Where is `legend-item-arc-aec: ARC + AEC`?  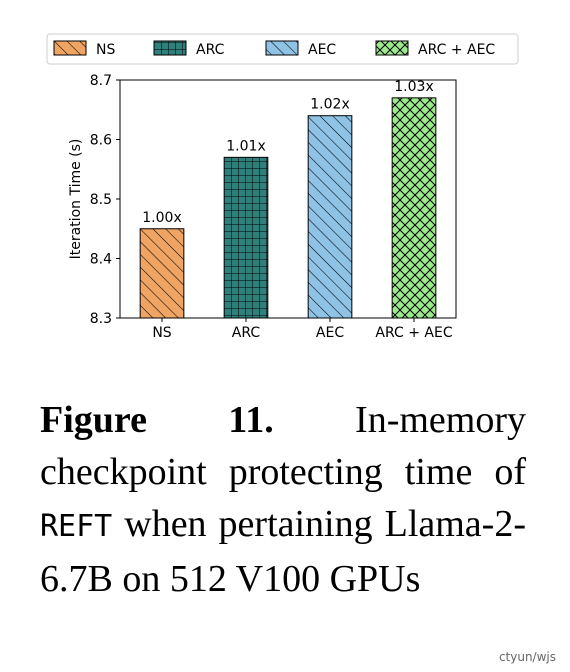 legend-item-arc-aec: ARC + AEC is located at coordinates (435, 49).